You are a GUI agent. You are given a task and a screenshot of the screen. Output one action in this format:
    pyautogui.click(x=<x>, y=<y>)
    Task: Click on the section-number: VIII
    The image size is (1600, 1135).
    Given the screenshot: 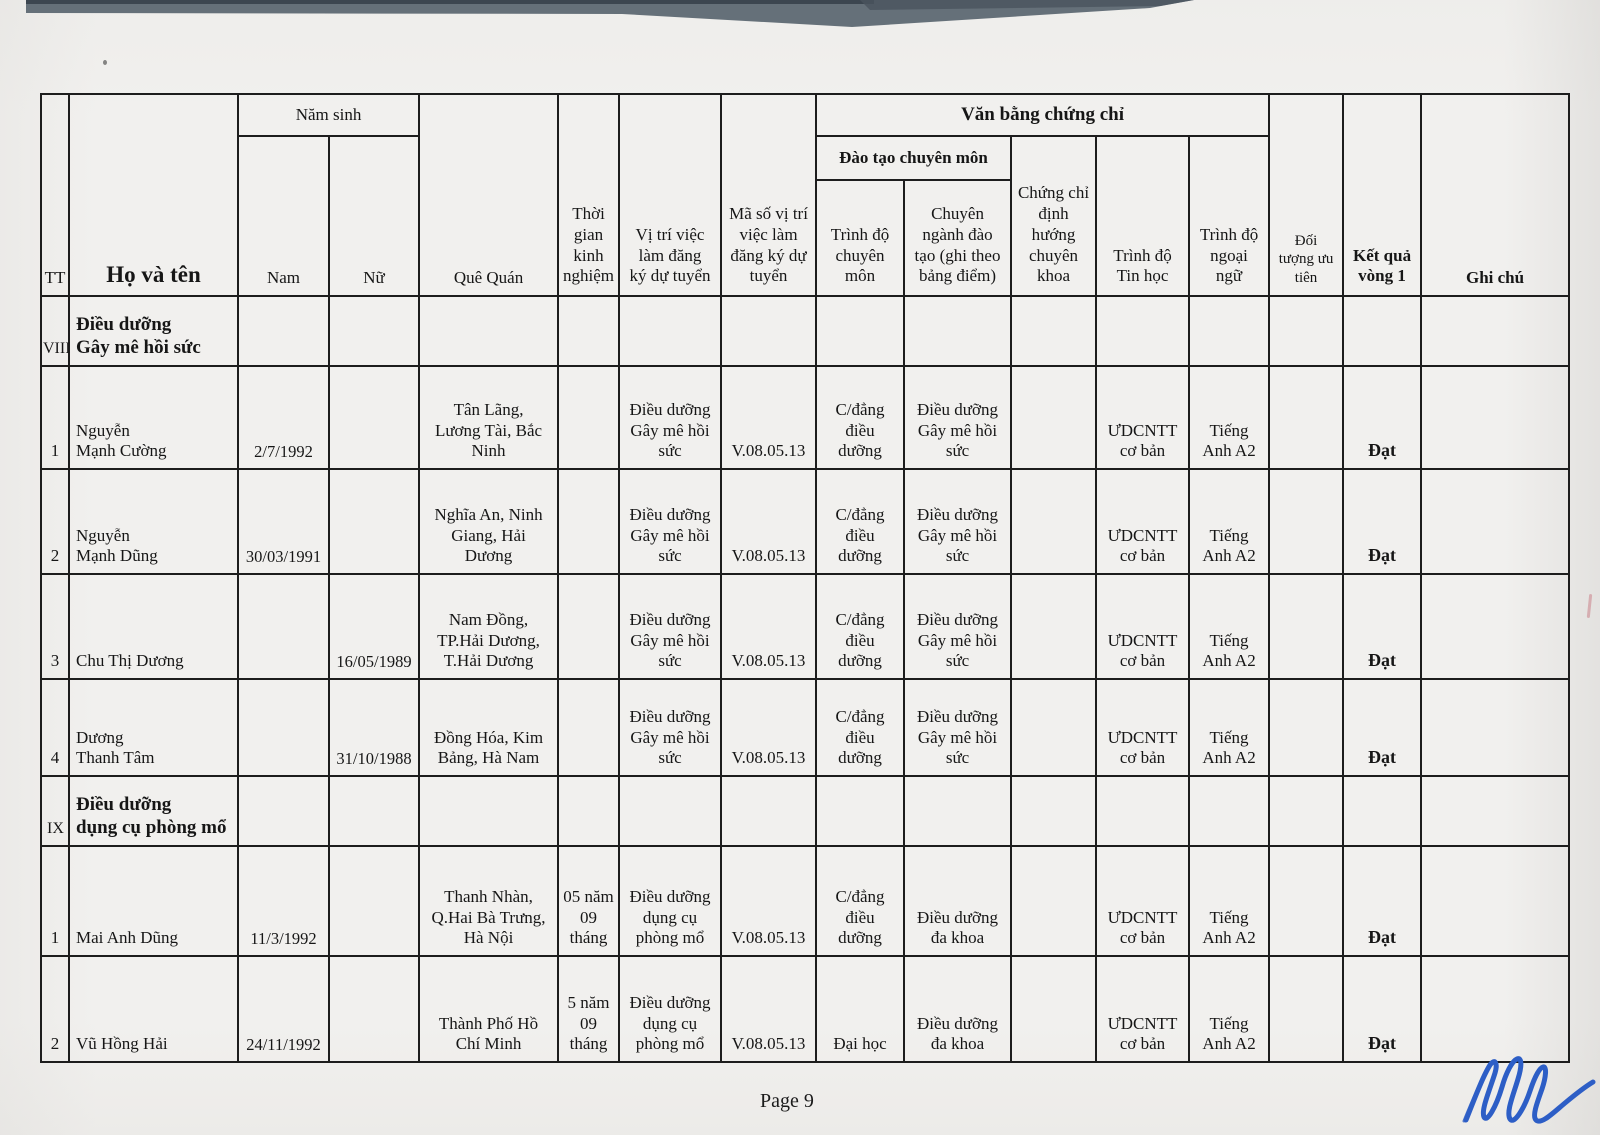 What is the action you would take?
    pyautogui.click(x=55, y=331)
    